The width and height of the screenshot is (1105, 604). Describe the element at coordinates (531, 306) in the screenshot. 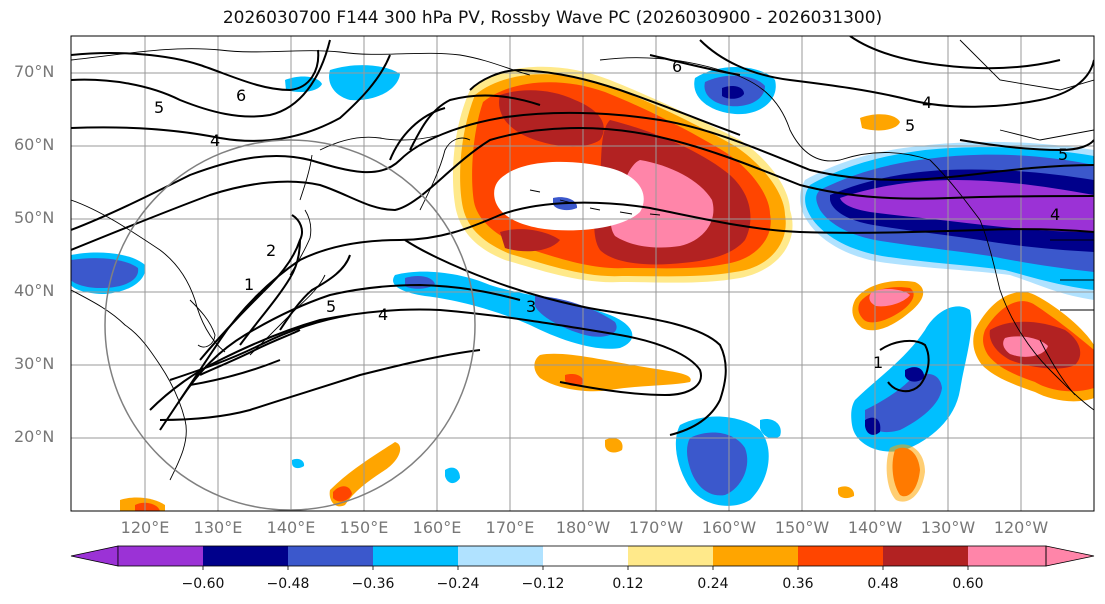

I see `contour-label: 3` at that location.